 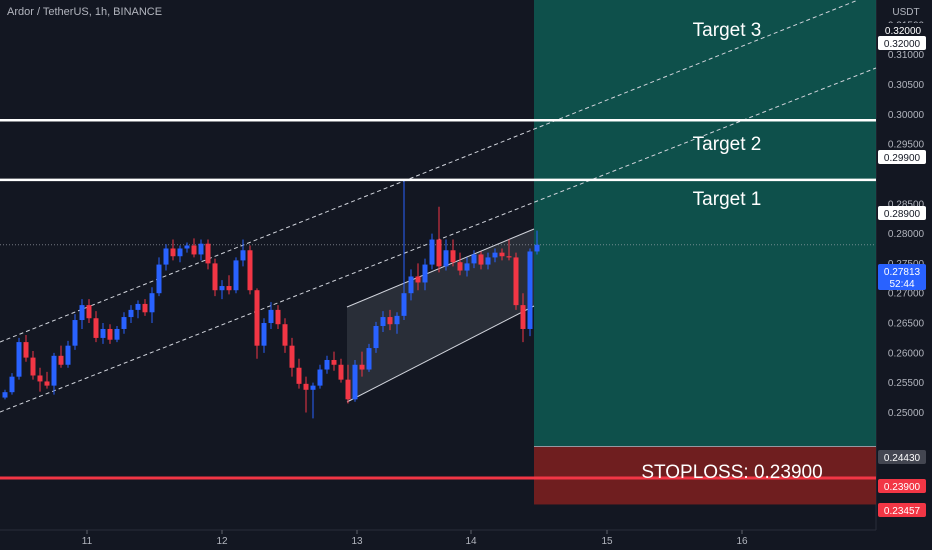 What do you see at coordinates (471, 541) in the screenshot?
I see `date-tick-label: 14` at bounding box center [471, 541].